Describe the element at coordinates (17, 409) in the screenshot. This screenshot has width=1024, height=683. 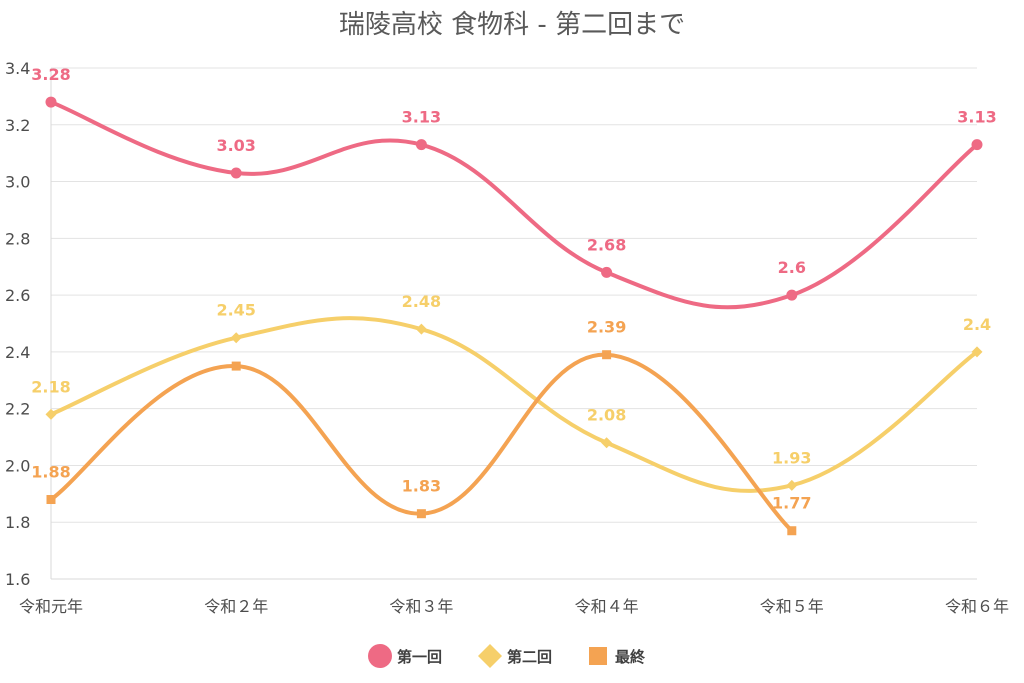
I see `y-tick-label: 2.2` at that location.